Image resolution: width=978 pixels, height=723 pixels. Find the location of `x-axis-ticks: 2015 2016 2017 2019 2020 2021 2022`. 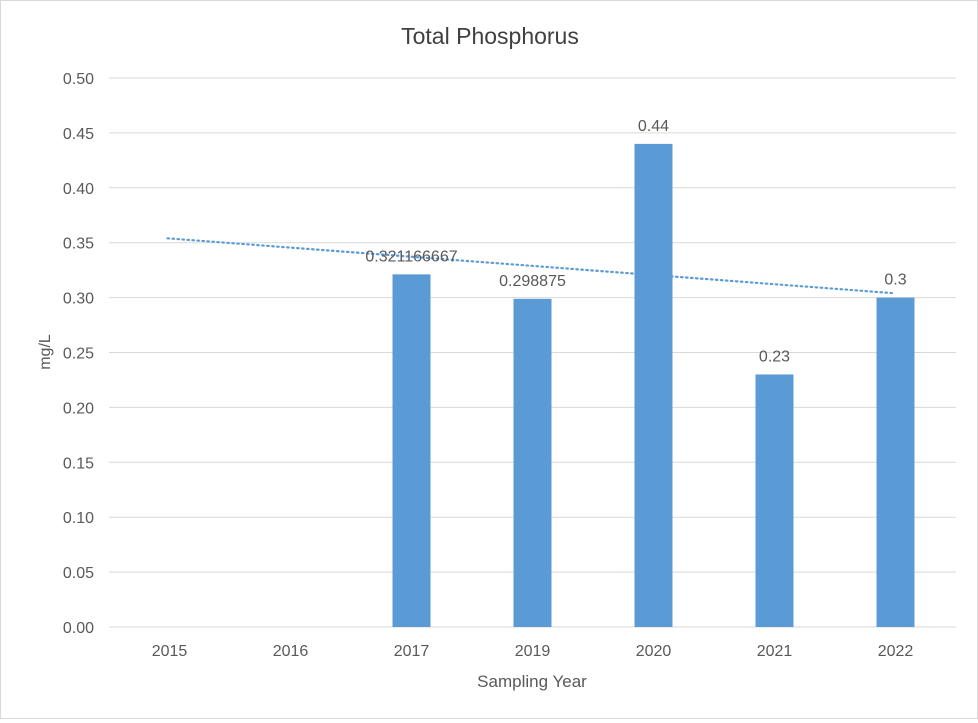

x-axis-ticks: 2015 2016 2017 2019 2020 2021 2022 is located at coordinates (533, 651).